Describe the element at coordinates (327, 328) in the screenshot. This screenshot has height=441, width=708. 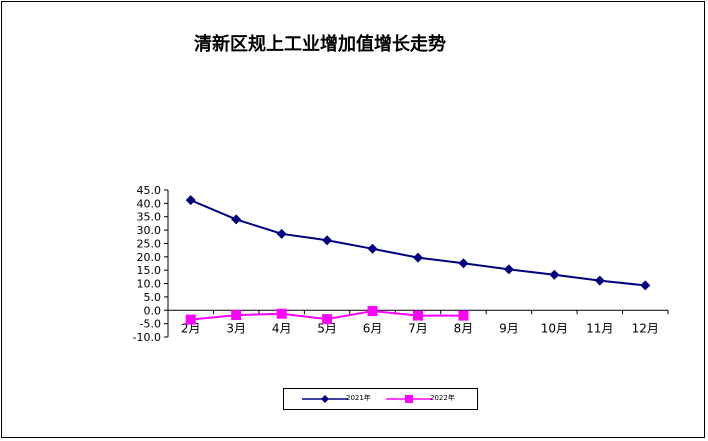
I see `x-tick-label: 5月` at that location.